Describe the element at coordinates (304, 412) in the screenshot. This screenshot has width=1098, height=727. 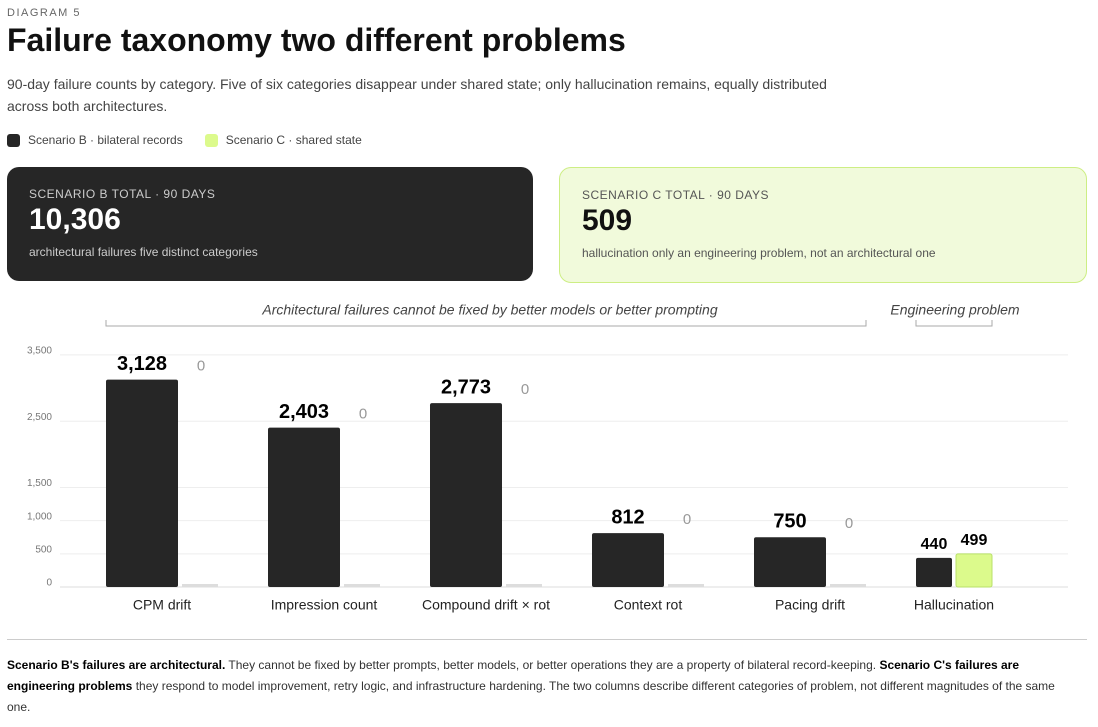
I see `value-label: 2,403` at that location.